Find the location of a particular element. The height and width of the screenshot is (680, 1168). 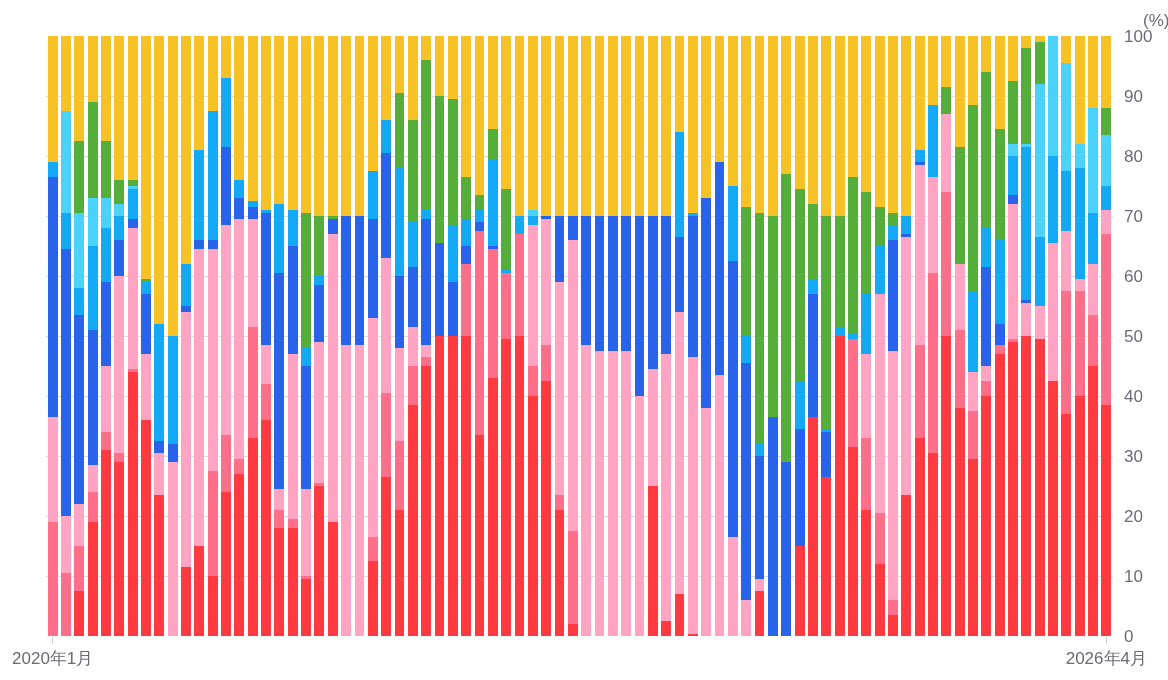

y-tick-label: 40 is located at coordinates (1133, 396).